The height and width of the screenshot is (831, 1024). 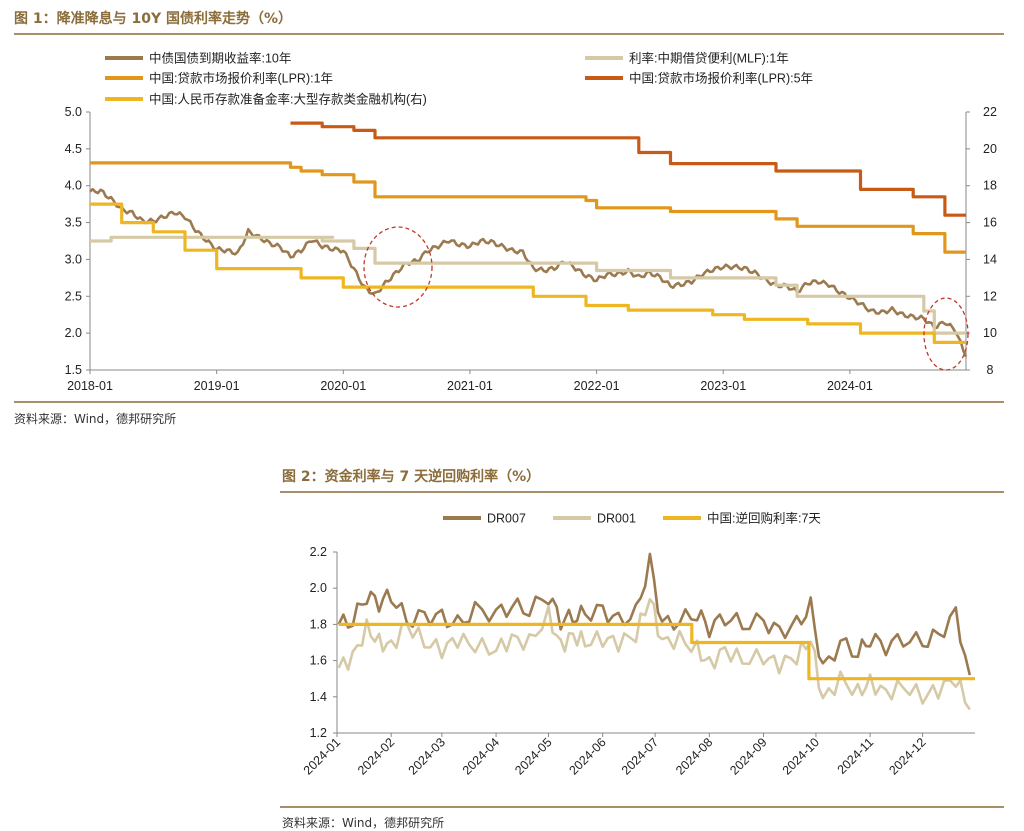 What do you see at coordinates (376, 756) in the screenshot?
I see `x-tick-label: 2024-02` at bounding box center [376, 756].